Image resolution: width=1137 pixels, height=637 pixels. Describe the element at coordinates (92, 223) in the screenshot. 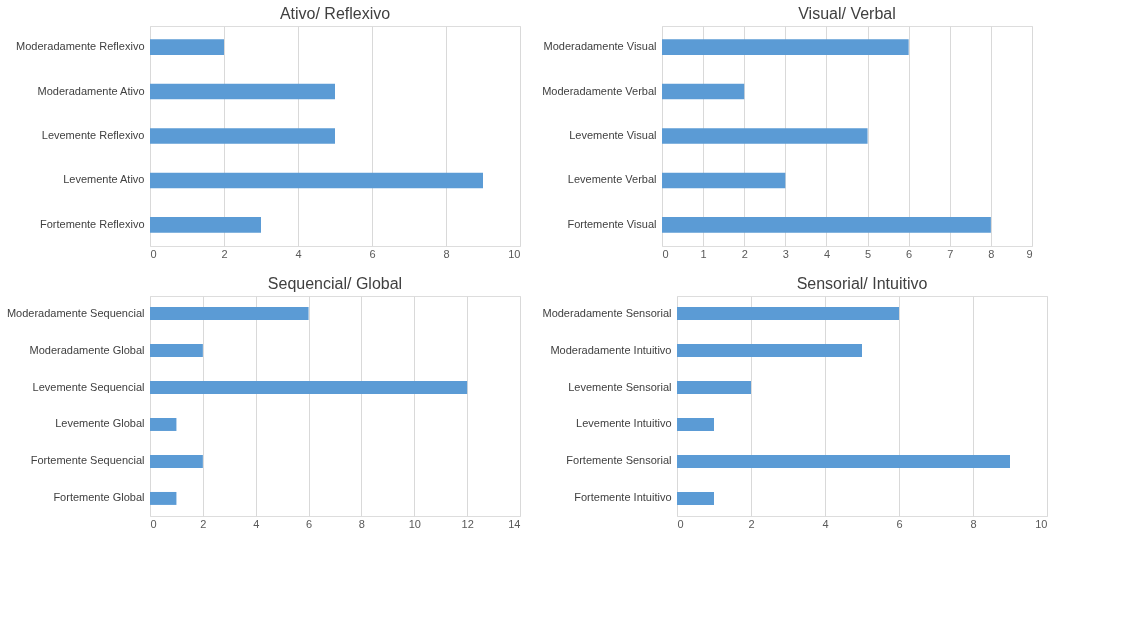

I see `y-tick-label: Fortemente Reflexivo` at that location.